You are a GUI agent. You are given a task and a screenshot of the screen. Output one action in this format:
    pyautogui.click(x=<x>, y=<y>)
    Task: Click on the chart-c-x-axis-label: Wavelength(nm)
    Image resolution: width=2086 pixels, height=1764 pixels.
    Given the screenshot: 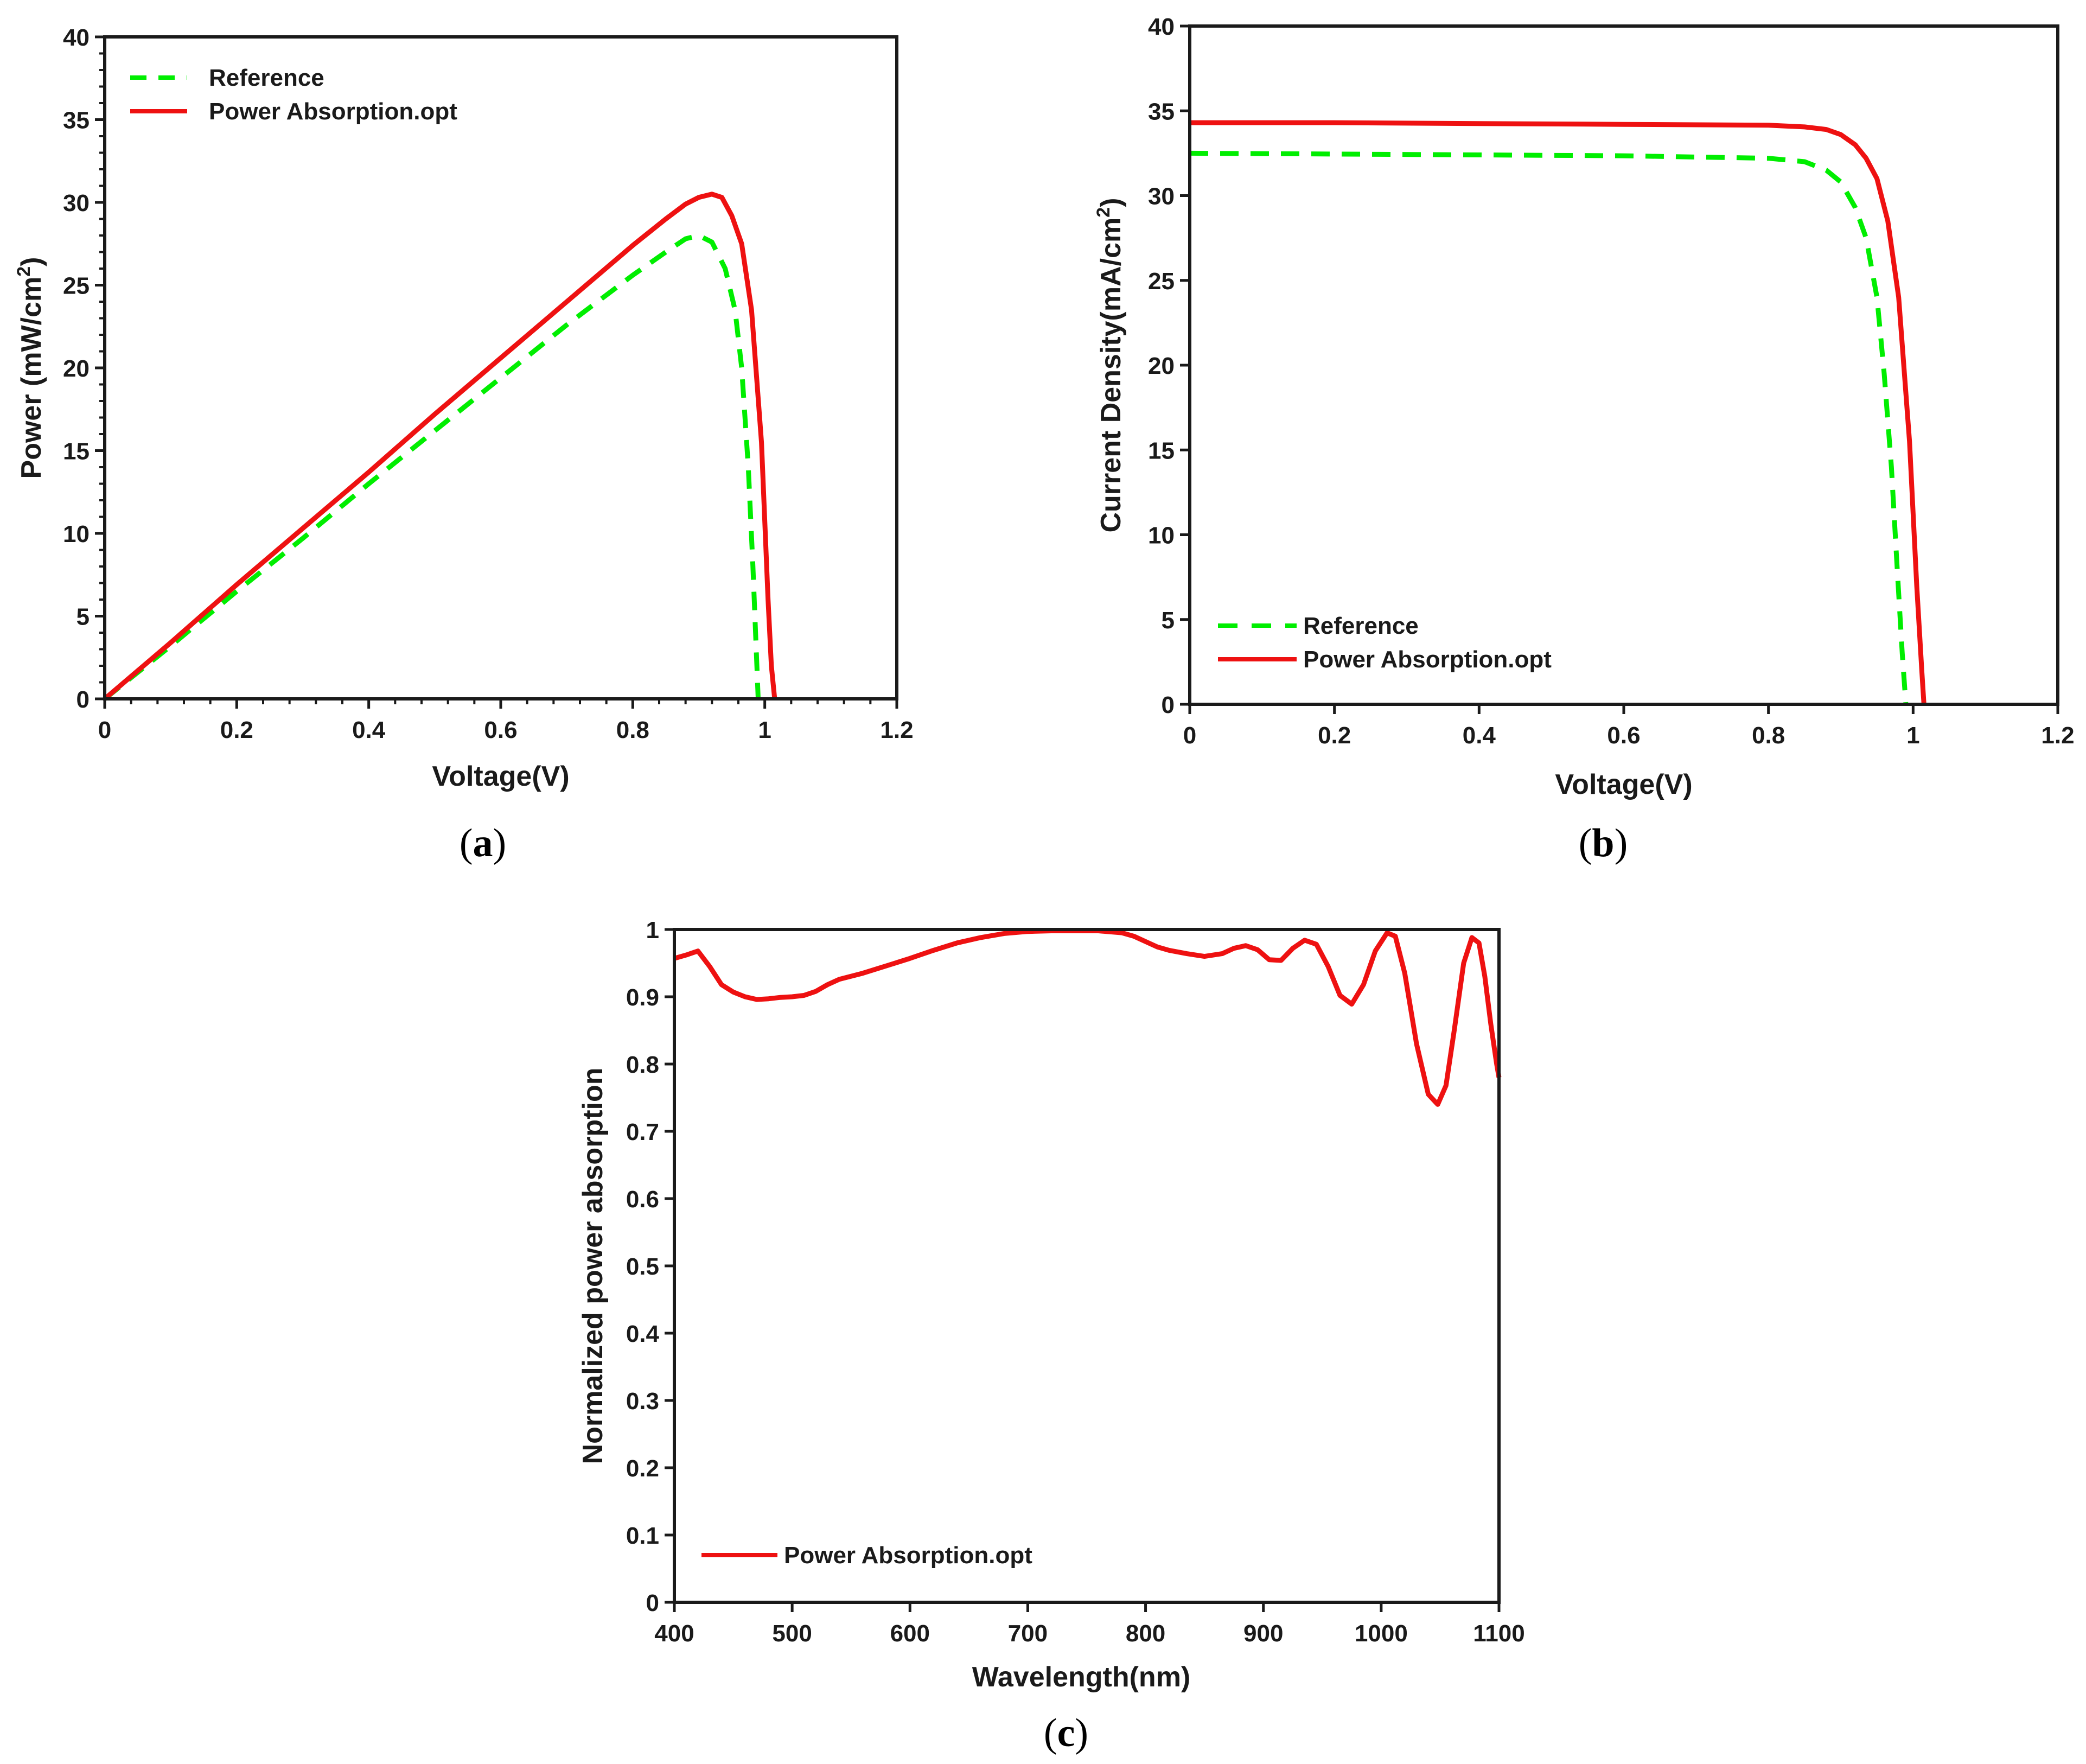 What is the action you would take?
    pyautogui.click(x=1081, y=1677)
    